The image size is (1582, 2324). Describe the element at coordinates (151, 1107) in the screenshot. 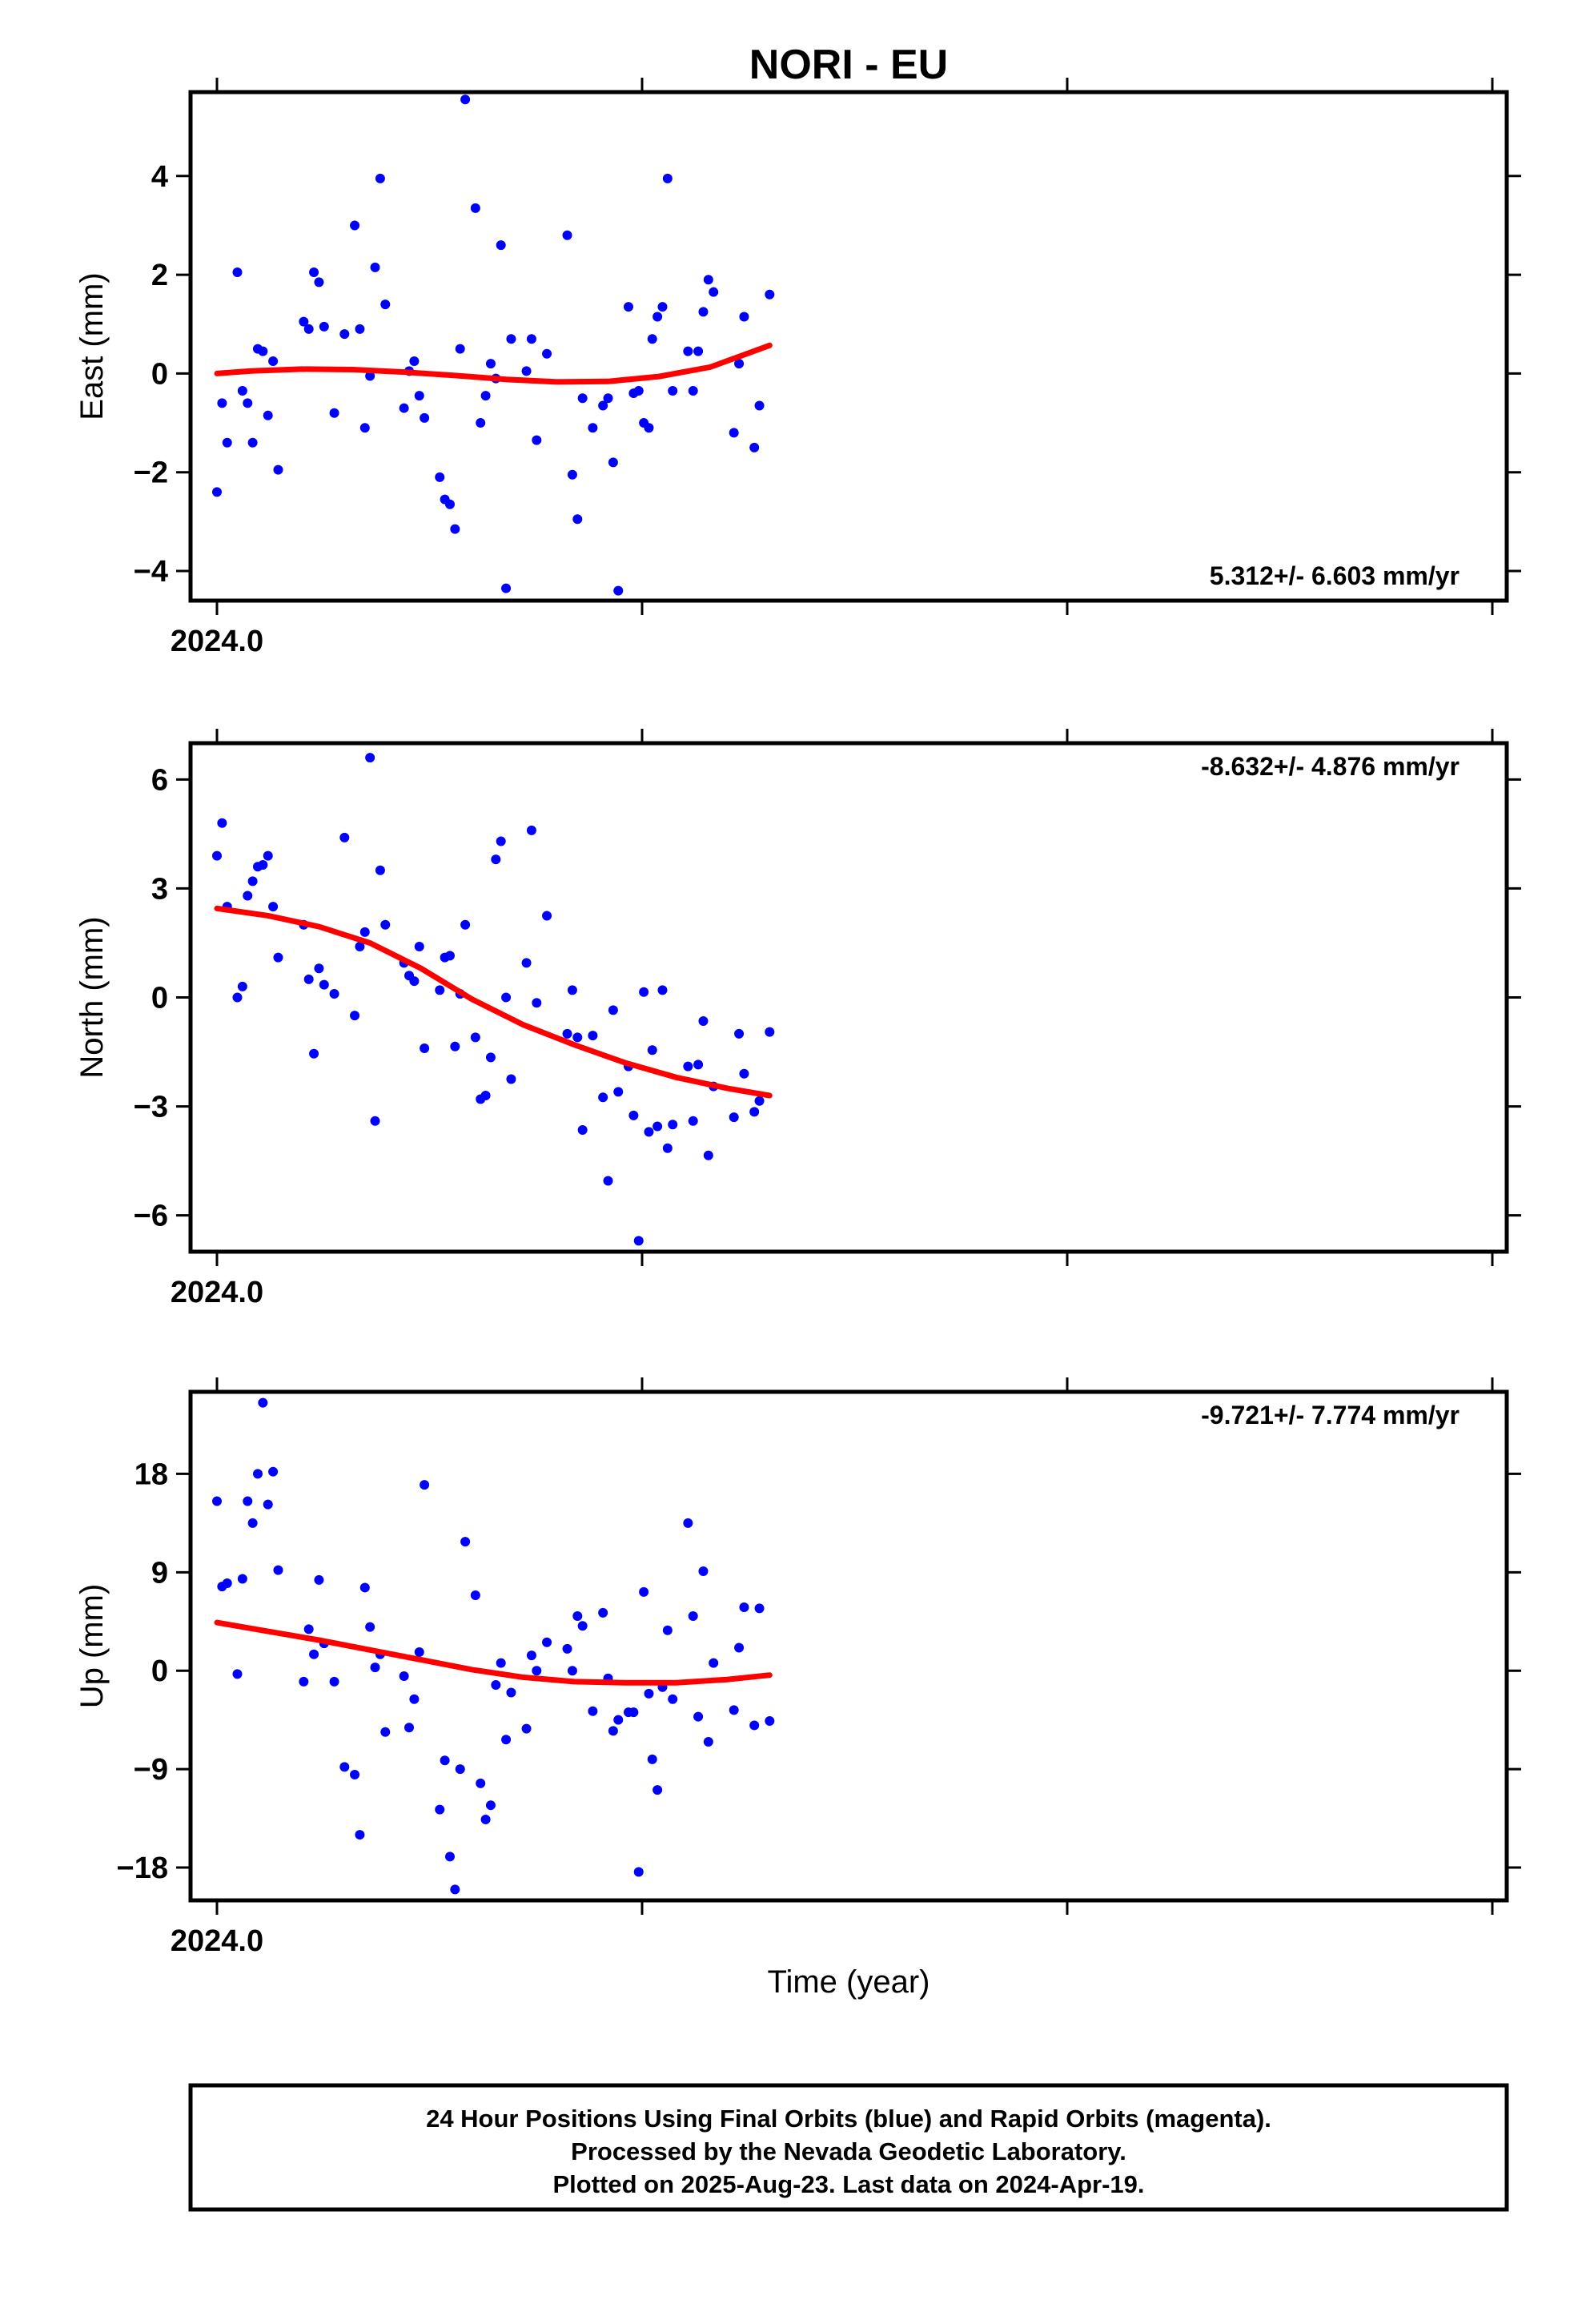

I see `y-tick-label: −3` at that location.